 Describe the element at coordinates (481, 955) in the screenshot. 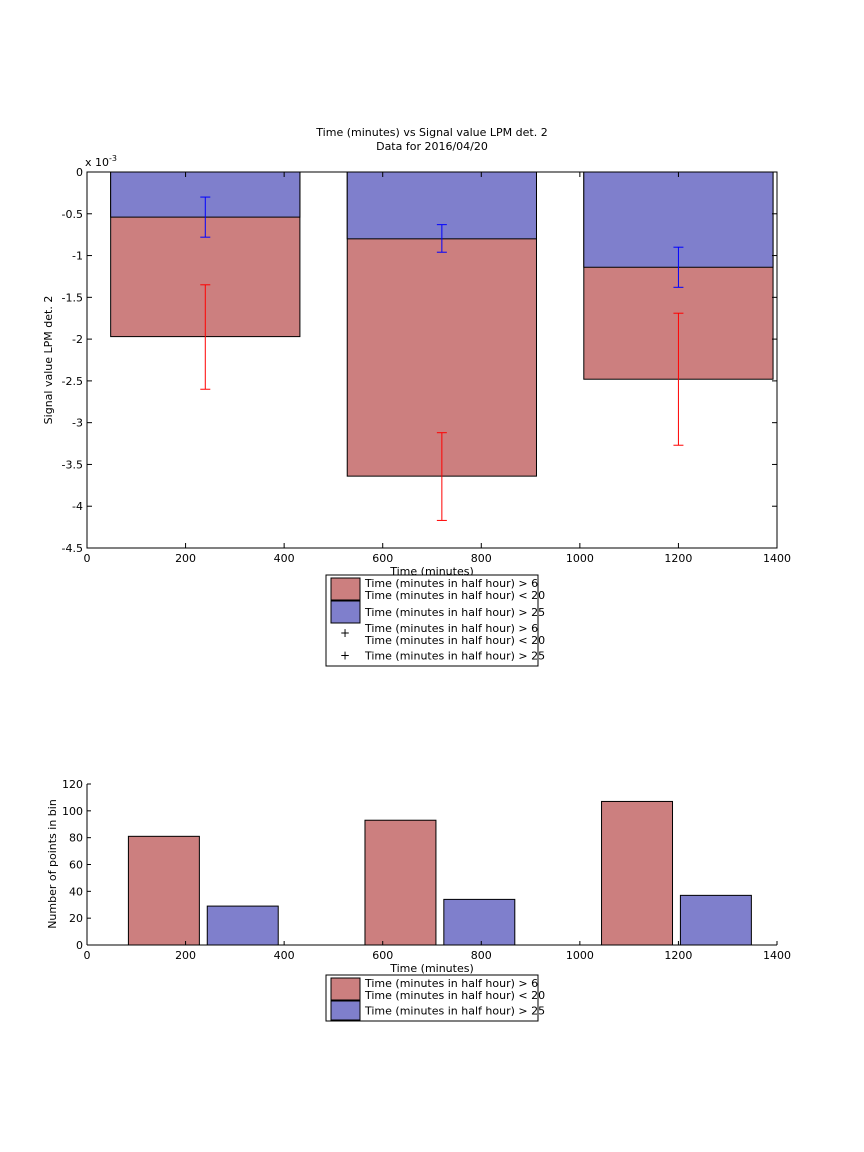

I see `bottom-x-tick-label-4: 800` at that location.